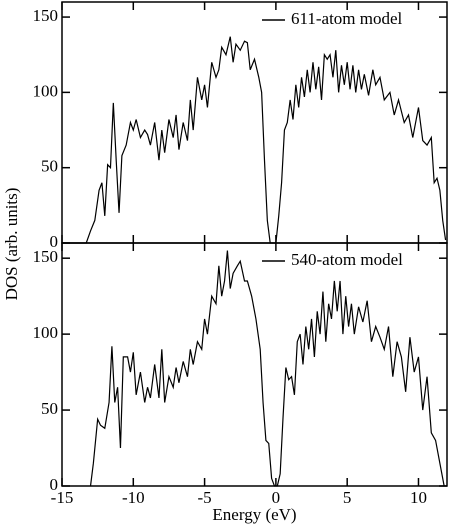 The width and height of the screenshot is (450, 526). What do you see at coordinates (254, 514) in the screenshot?
I see `x-axis-label: Energy (eV)` at bounding box center [254, 514].